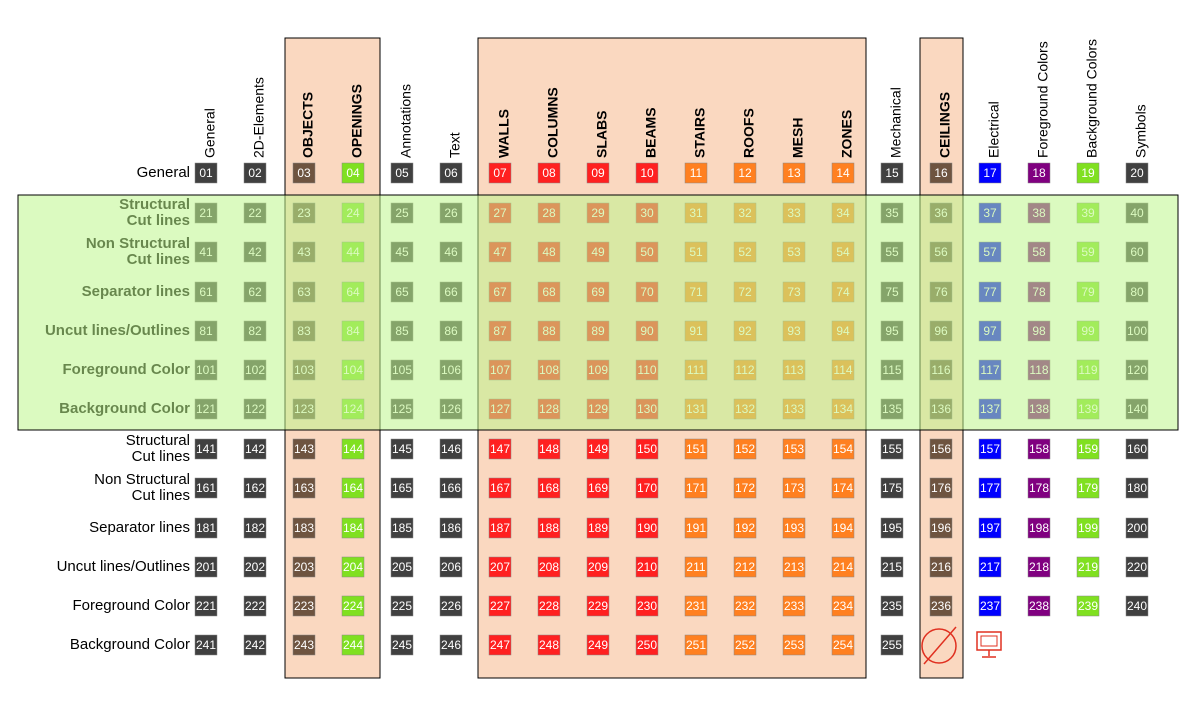 The height and width of the screenshot is (702, 1196). What do you see at coordinates (745, 606) in the screenshot?
I see `swatch: 232` at bounding box center [745, 606].